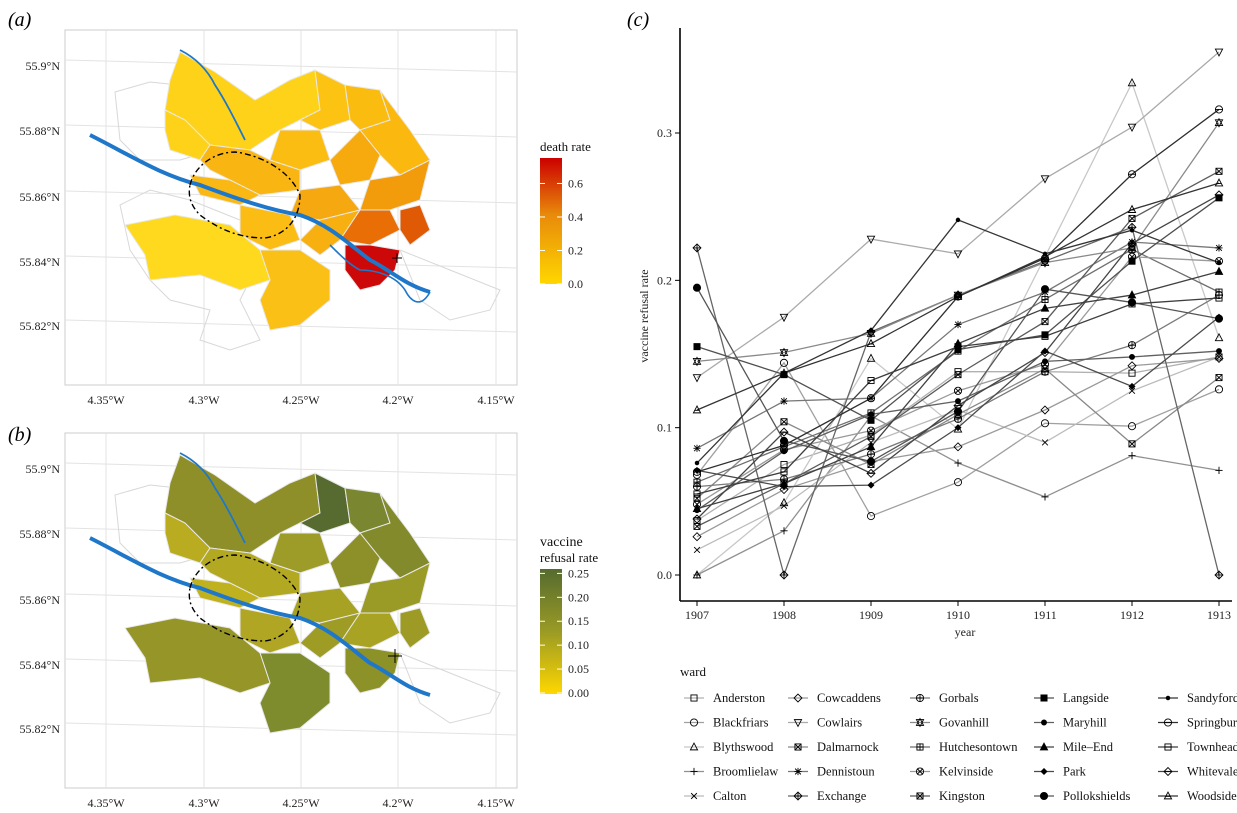 This screenshot has width=1237, height=813. Describe the element at coordinates (958, 495) in the screenshot. I see `series-line-broomlielaw` at that location.